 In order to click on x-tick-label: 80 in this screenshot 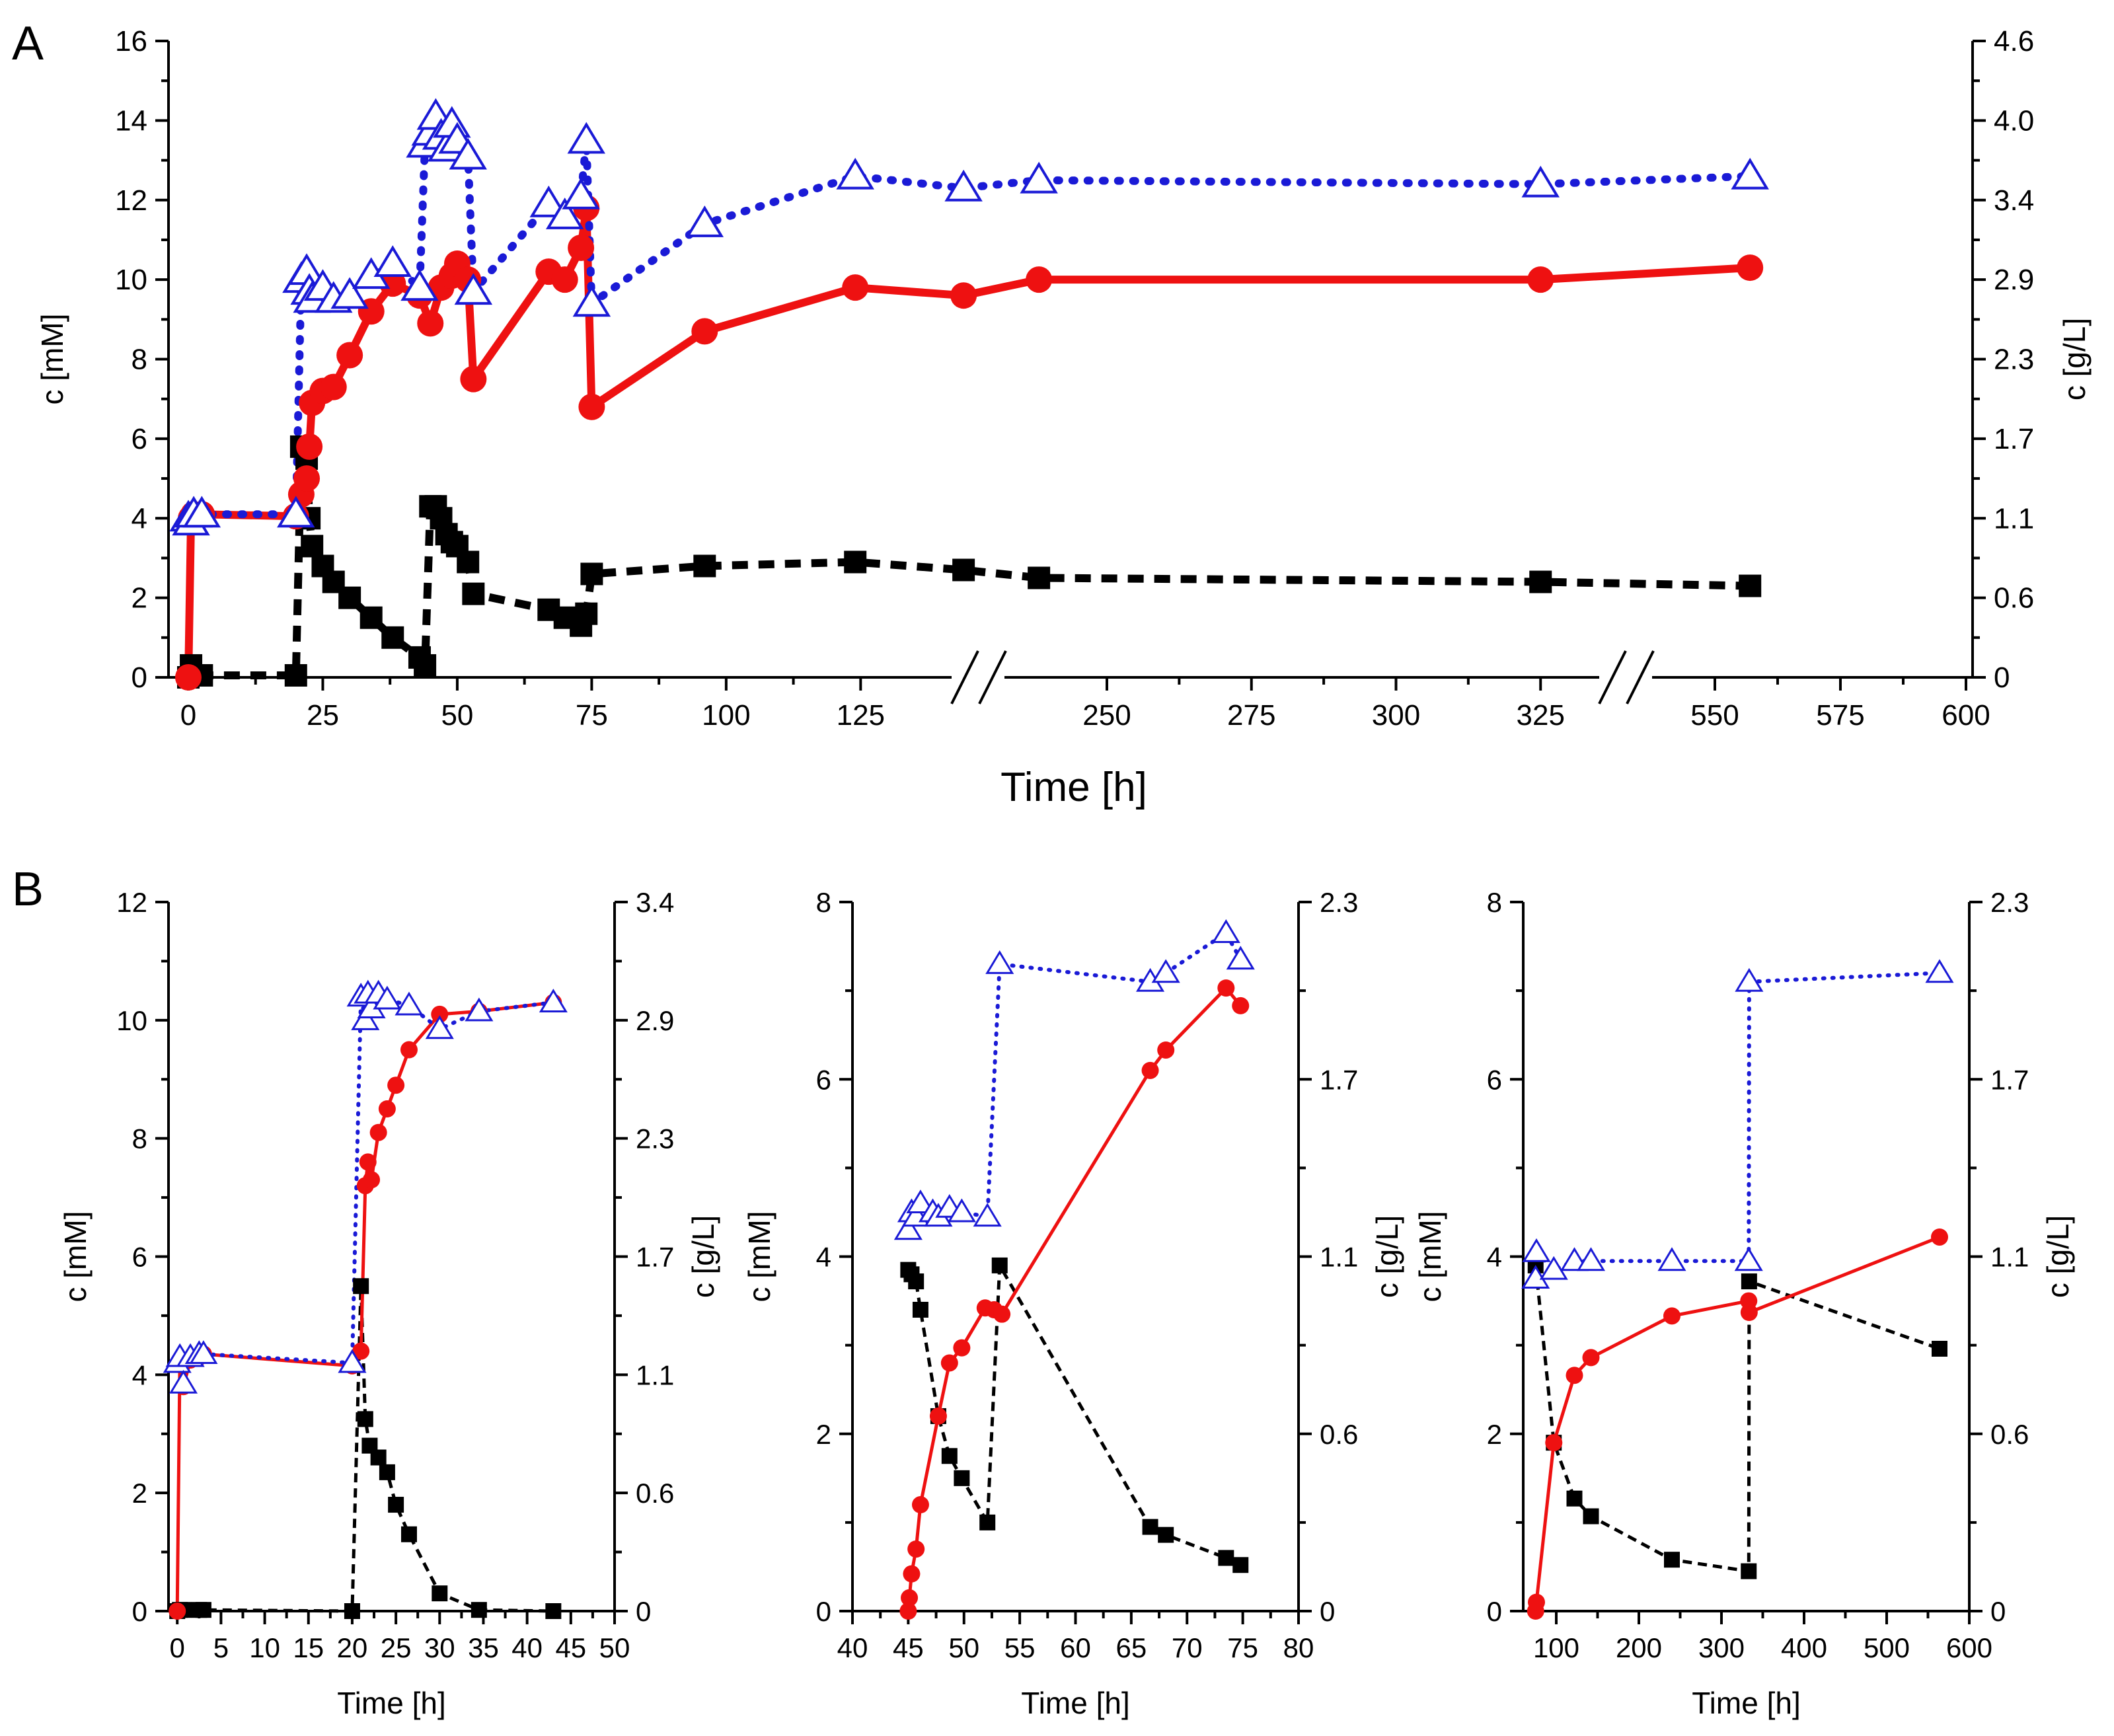, I will do `click(1298, 1647)`.